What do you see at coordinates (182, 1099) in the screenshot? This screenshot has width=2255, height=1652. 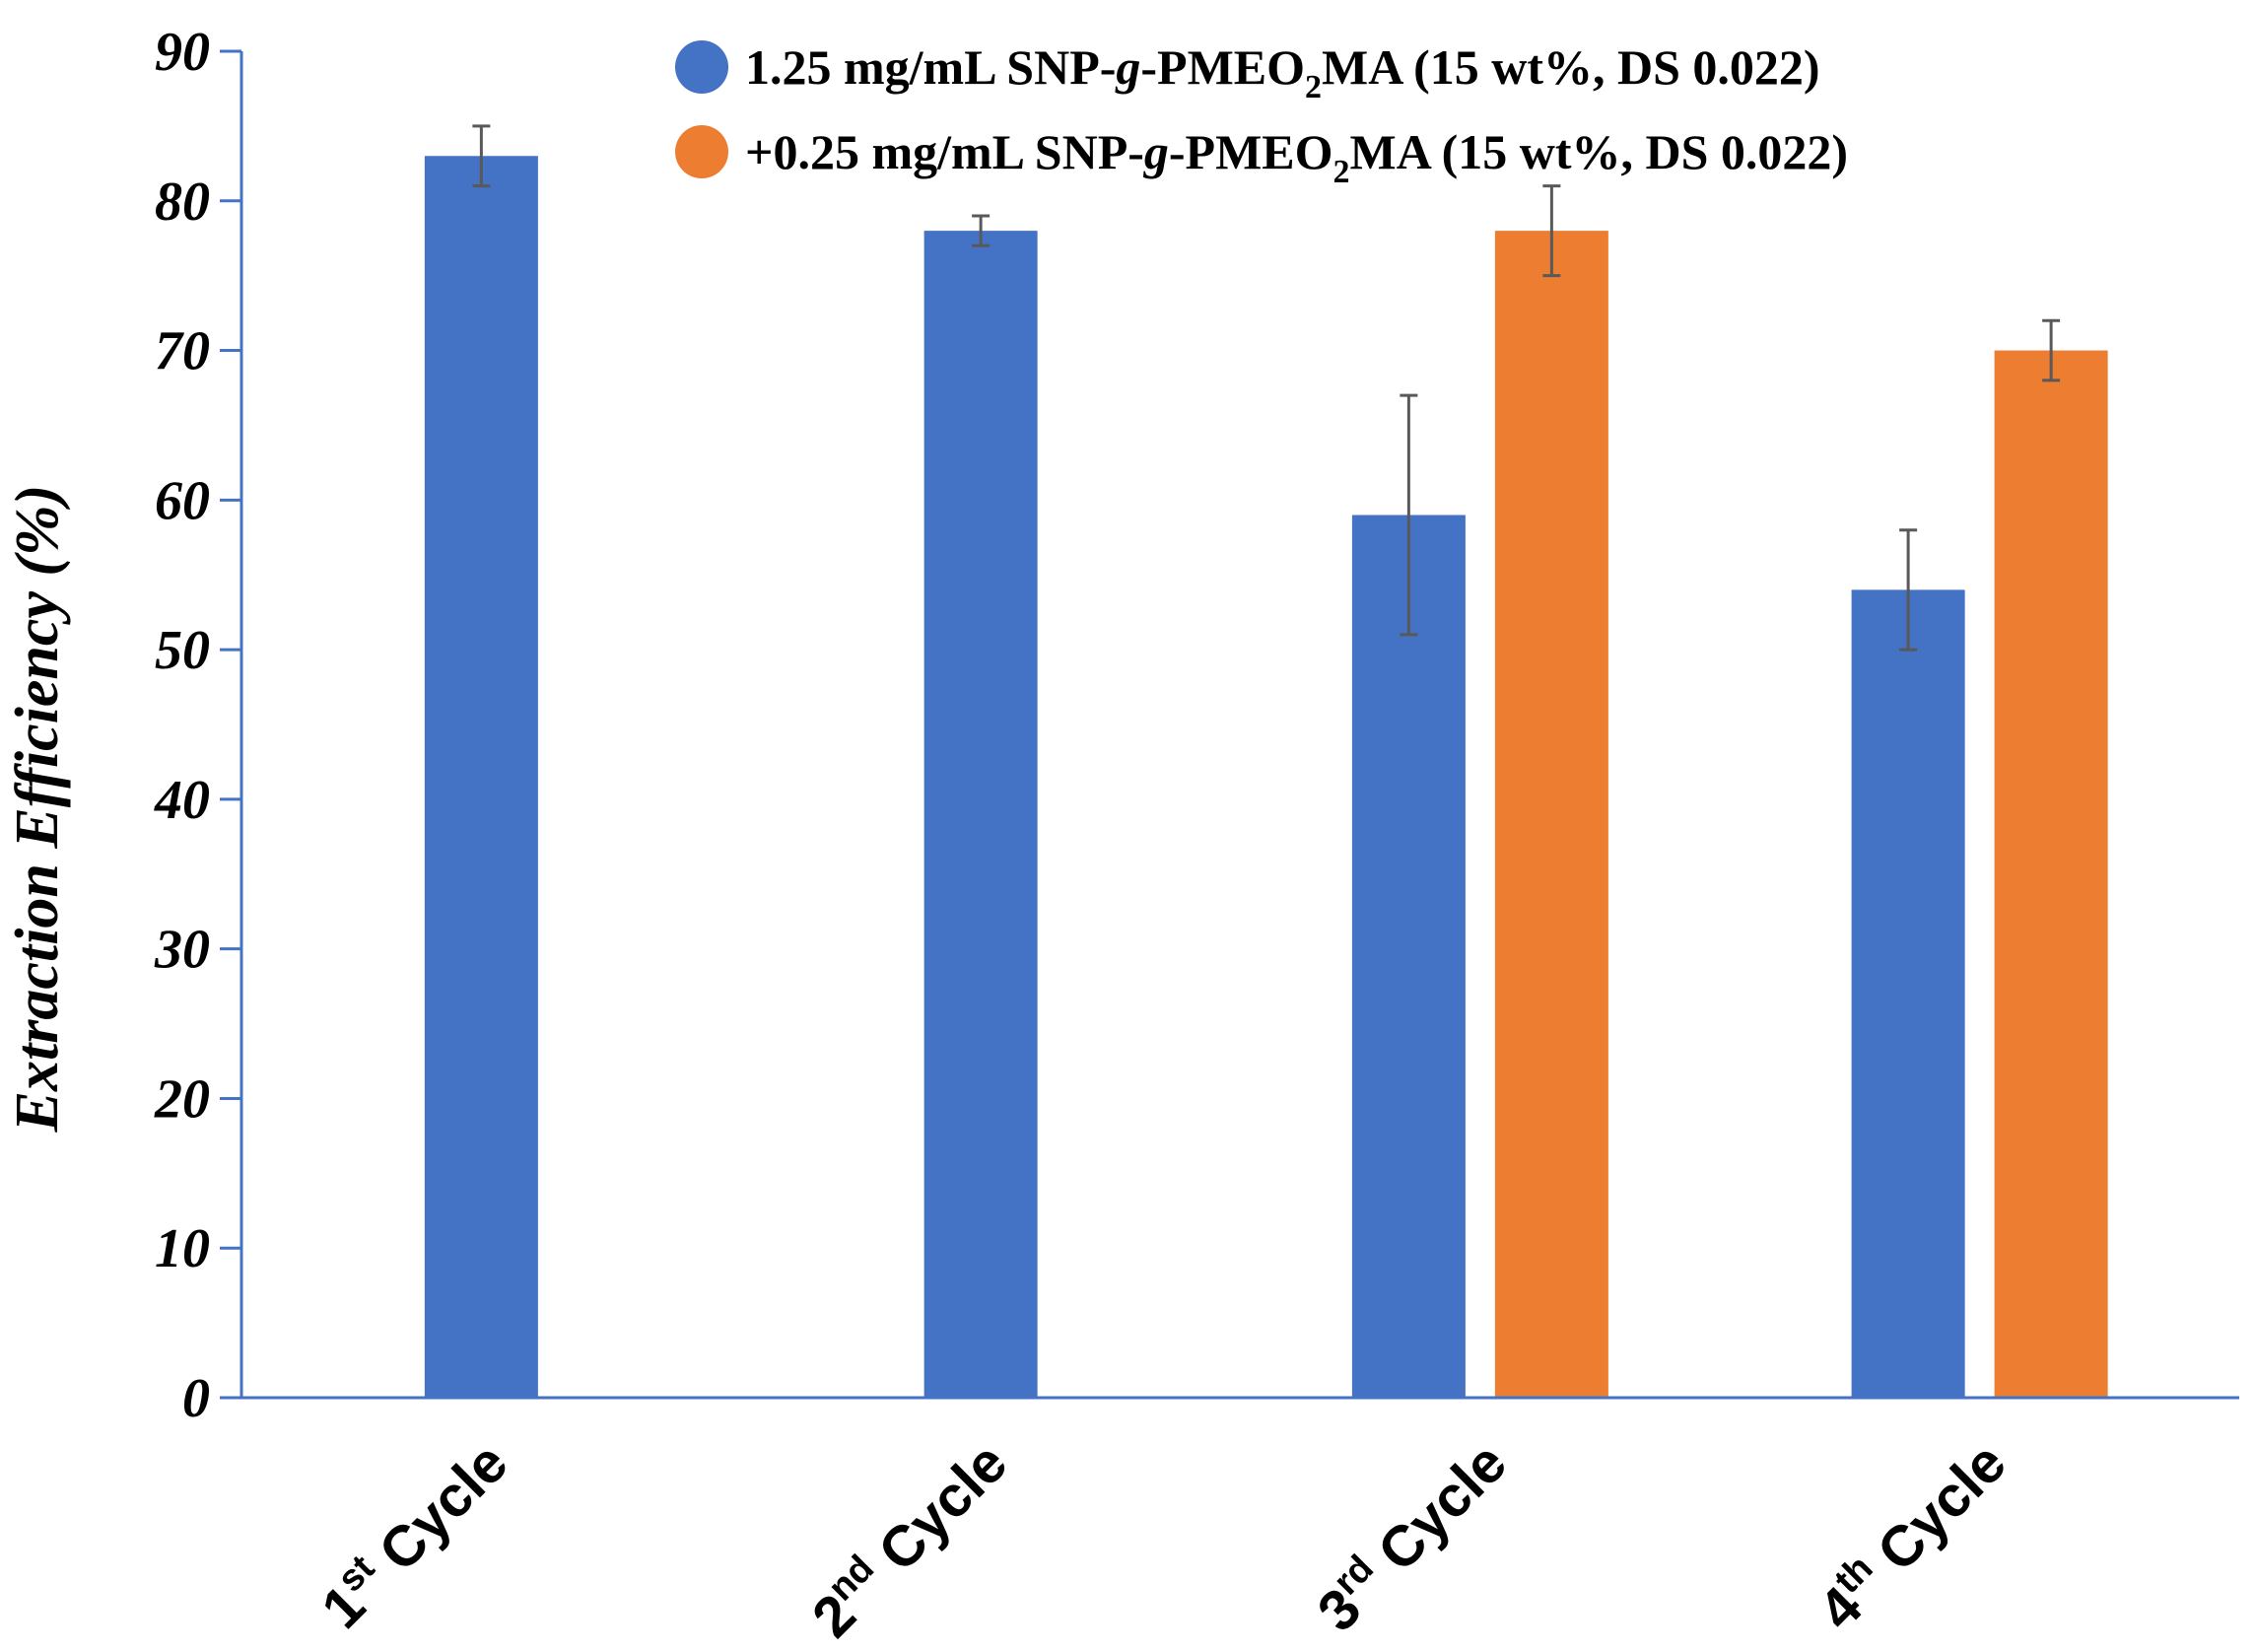 I see `y-tick-label: 20` at bounding box center [182, 1099].